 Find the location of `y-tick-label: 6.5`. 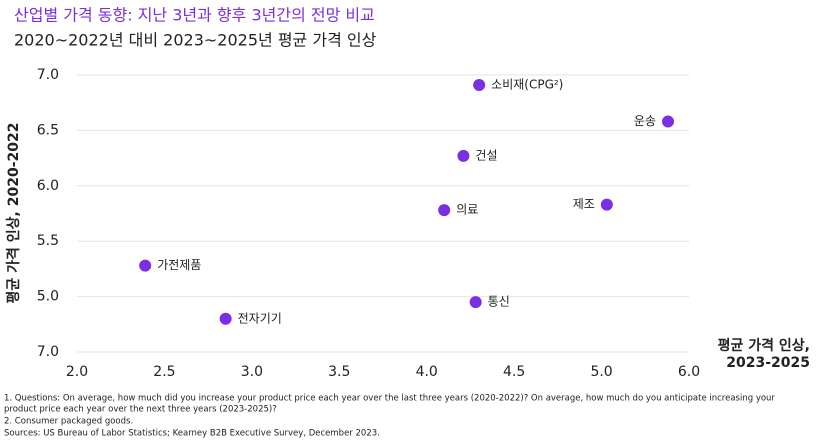

y-tick-label: 6.5 is located at coordinates (48, 130).